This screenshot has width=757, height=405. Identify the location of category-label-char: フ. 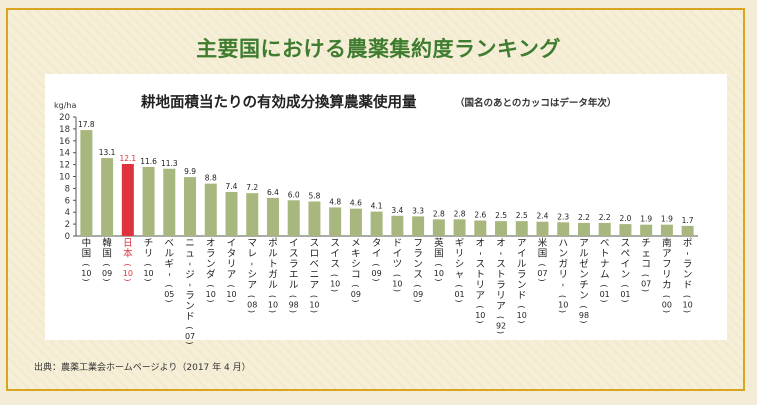
(418, 243).